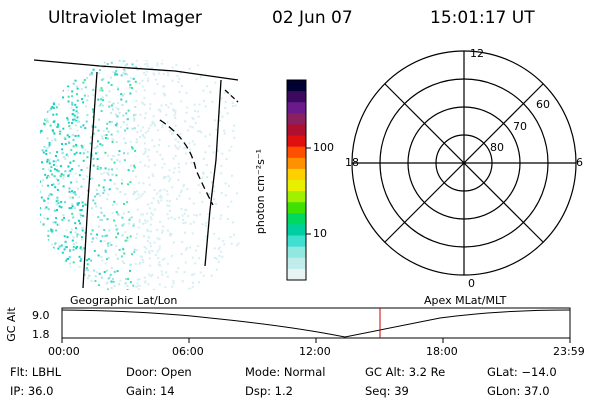 The height and width of the screenshot is (400, 600). What do you see at coordinates (269, 391) in the screenshot?
I see `info-dsp: Dsp: 1.2` at bounding box center [269, 391].